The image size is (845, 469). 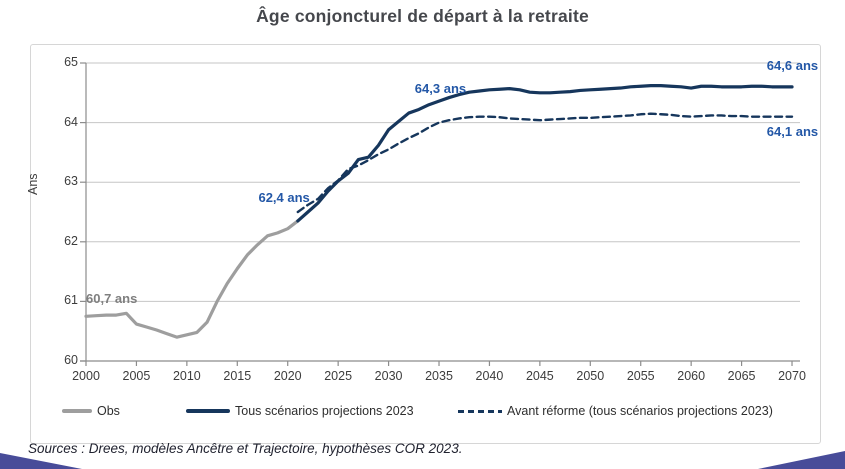 What do you see at coordinates (71, 121) in the screenshot?
I see `y-tick-label-64: 64` at bounding box center [71, 121].